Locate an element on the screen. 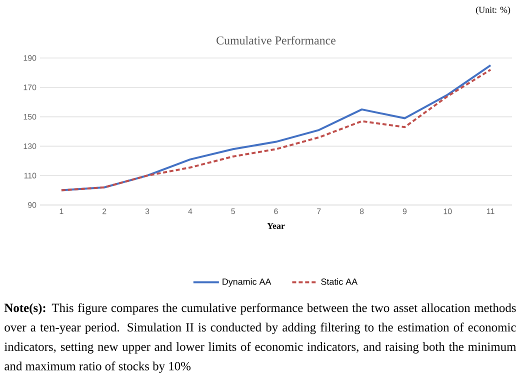 This screenshot has height=373, width=520. text: (Unit: %) is located at coordinates (493, 10).